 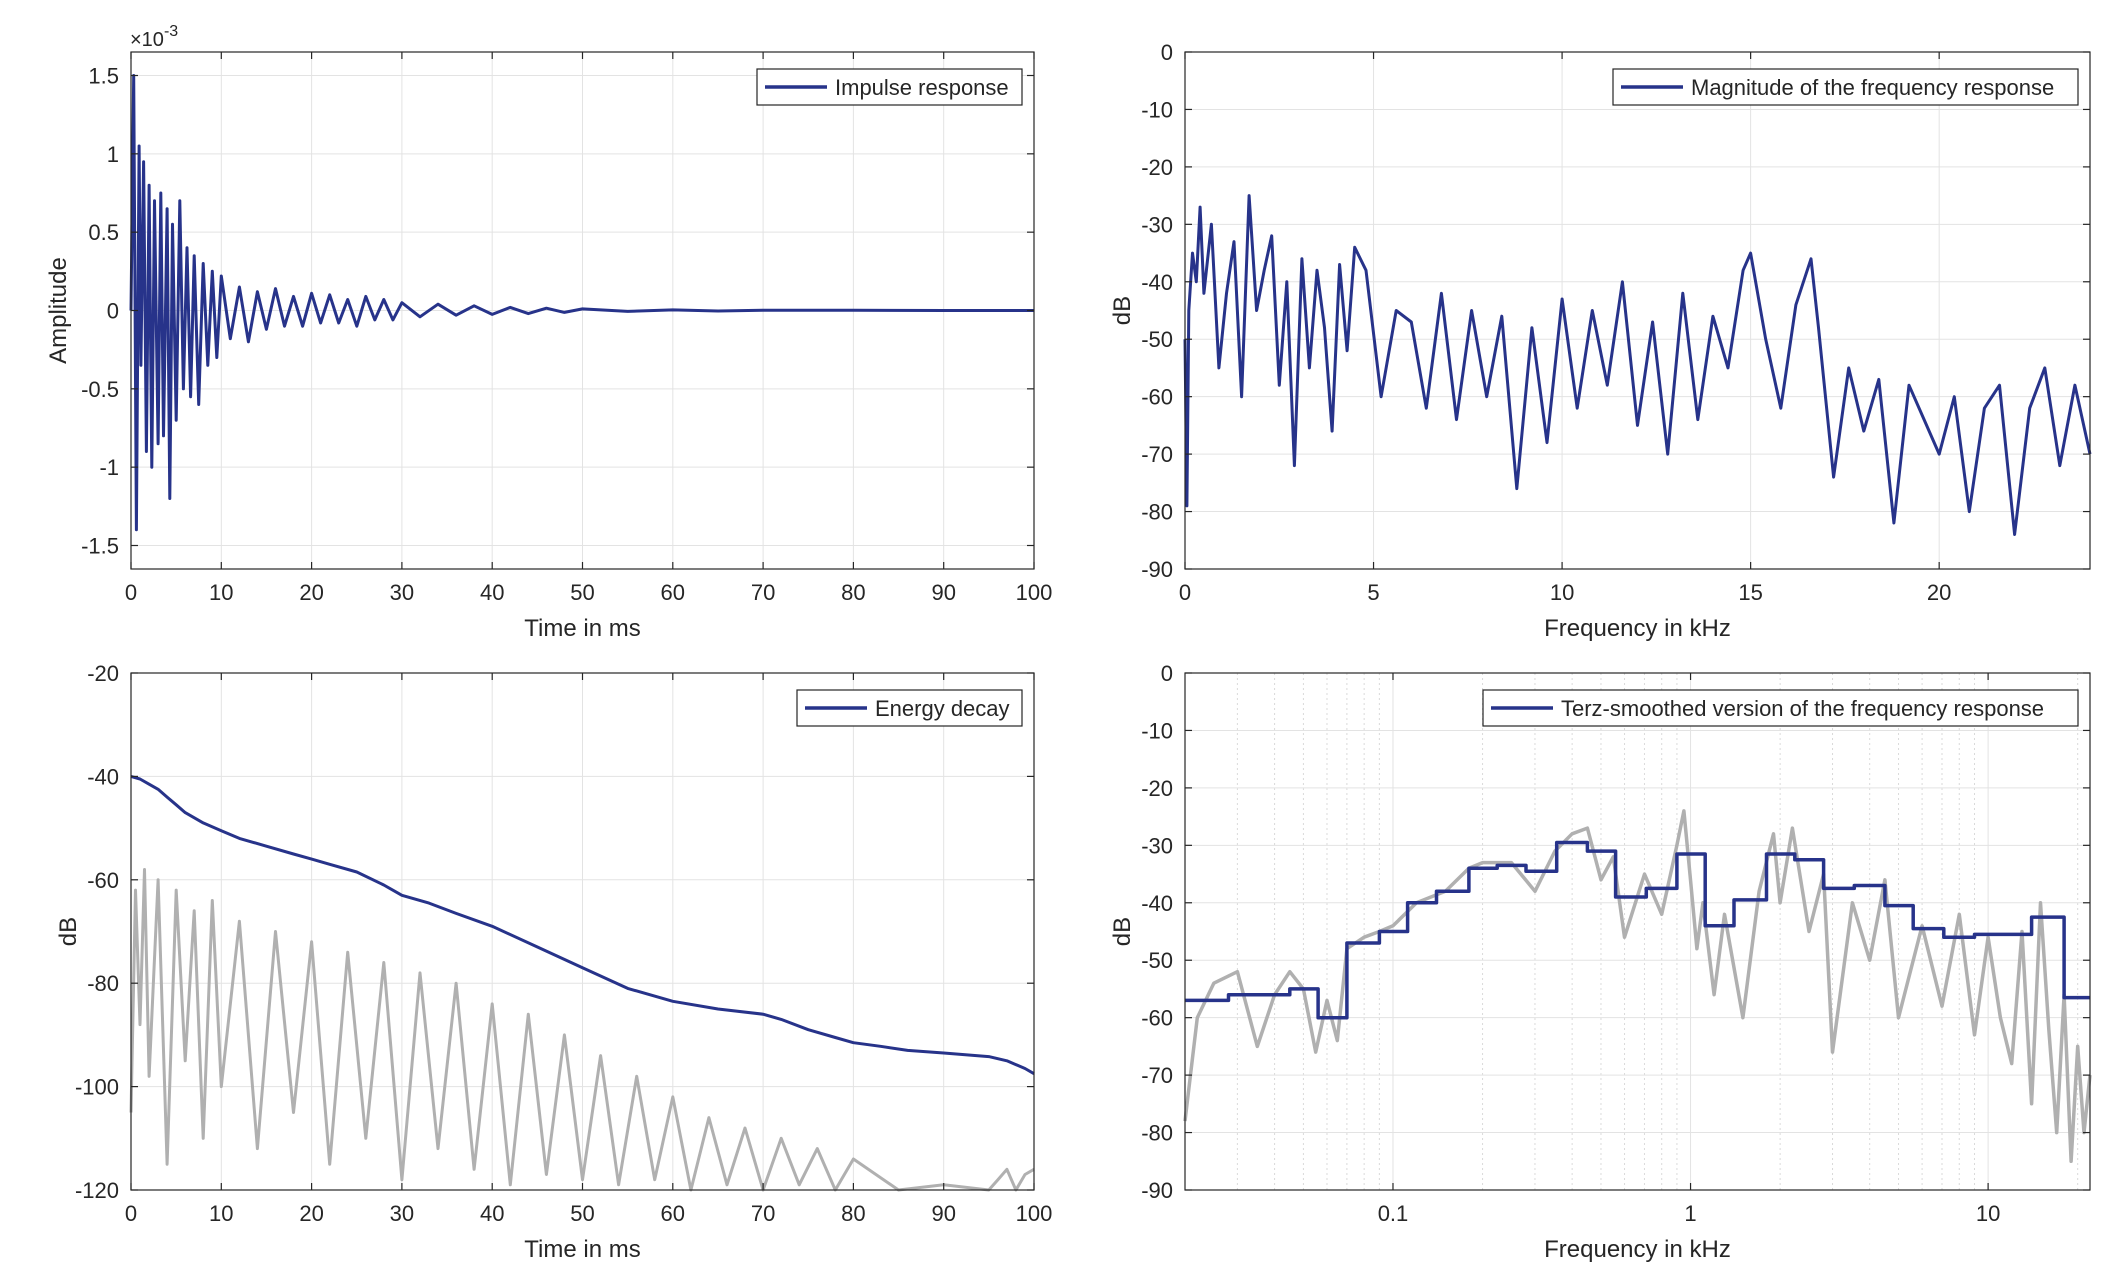 What do you see at coordinates (1157, 1133) in the screenshot?
I see `terz-y-tick-label: -80` at bounding box center [1157, 1133].